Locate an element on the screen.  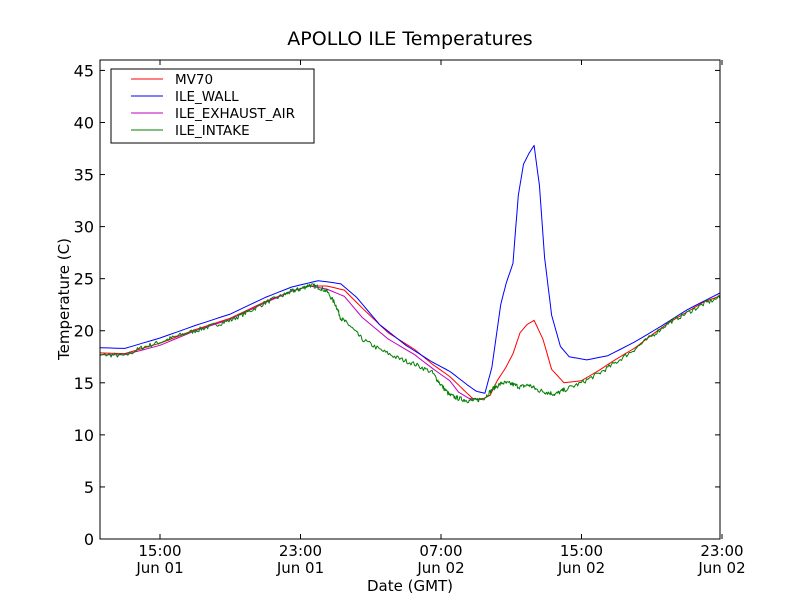
y-tick-label: 45 is located at coordinates (84, 70).